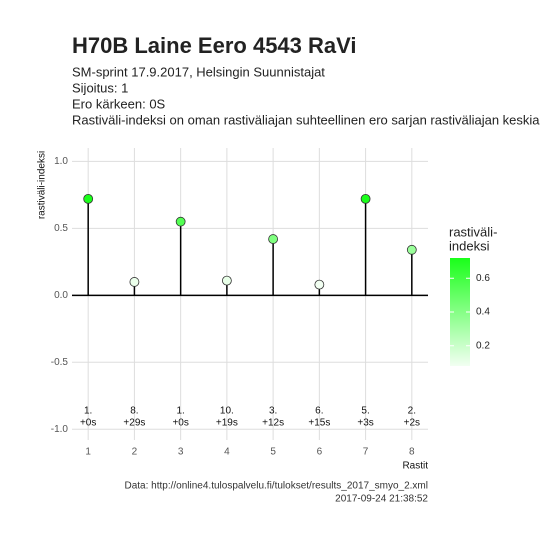 The image size is (540, 540). I want to click on color-bar, so click(460, 312).